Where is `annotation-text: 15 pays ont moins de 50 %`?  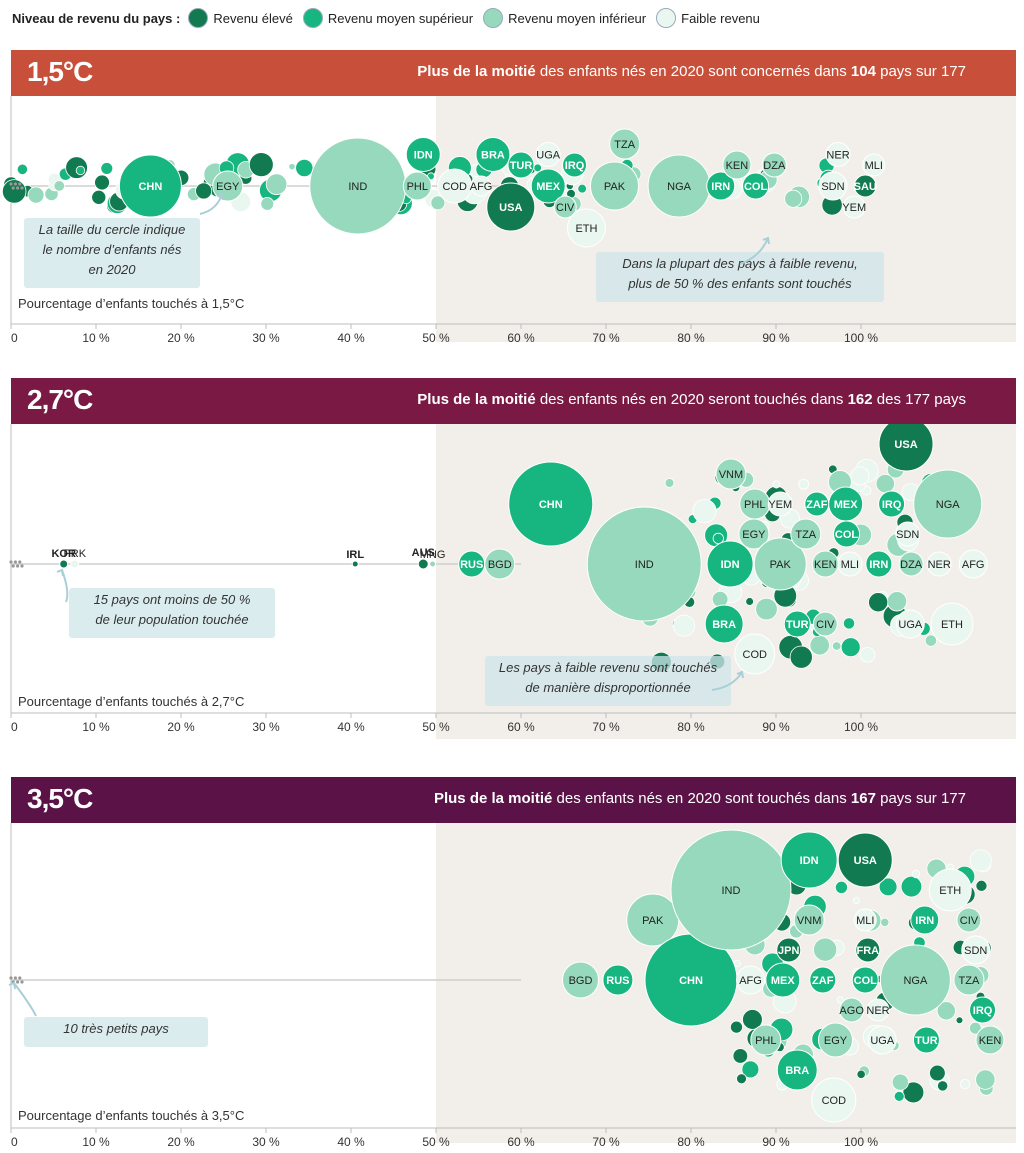
annotation-text: 15 pays ont moins de 50 % is located at coordinates (172, 599).